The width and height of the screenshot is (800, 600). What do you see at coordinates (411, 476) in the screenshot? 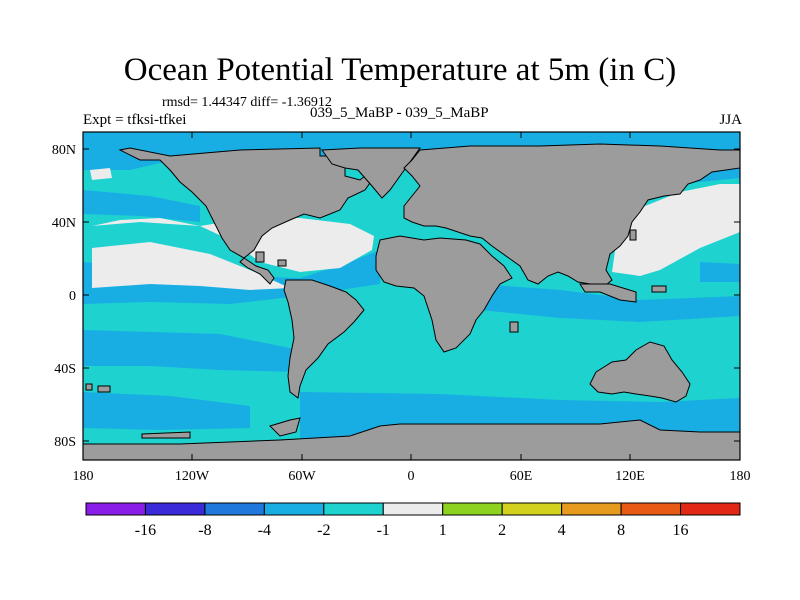
I see `x-tick-0: 0` at bounding box center [411, 476].